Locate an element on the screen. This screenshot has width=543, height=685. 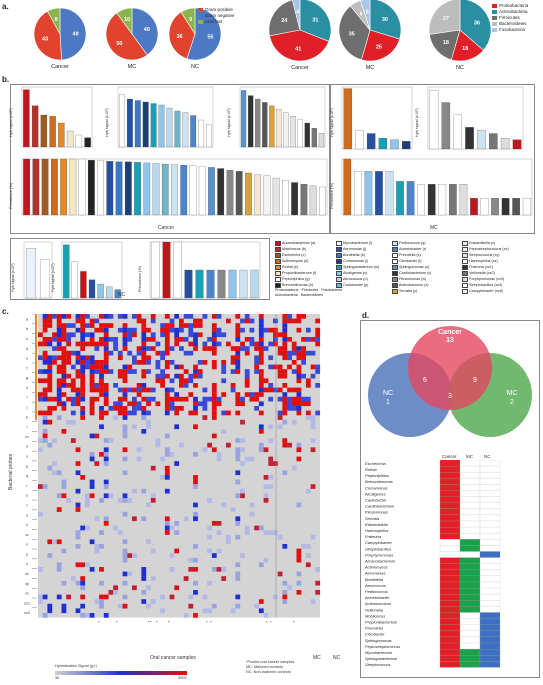
pie-slice-label: 50 is located at coordinates (119, 44).